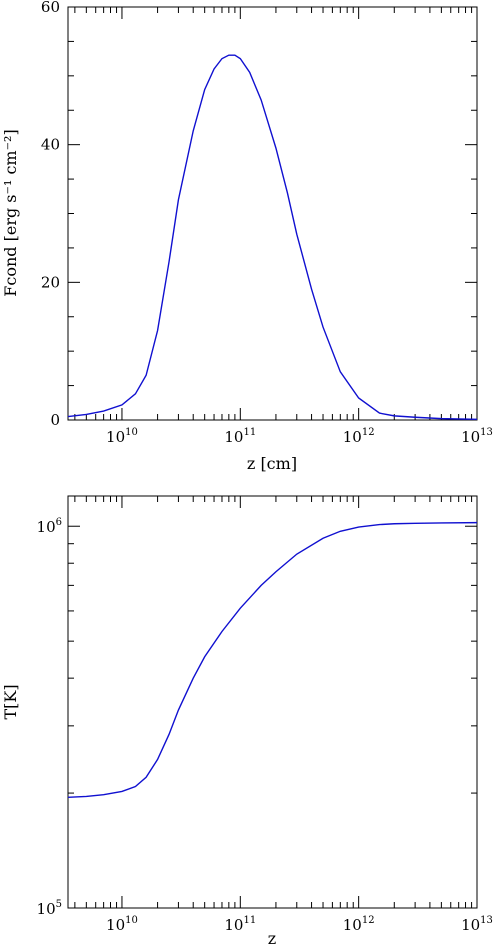 Image resolution: width=496 pixels, height=949 pixels. Describe the element at coordinates (272, 938) in the screenshot. I see `temperature-x-axis-label: z` at that location.